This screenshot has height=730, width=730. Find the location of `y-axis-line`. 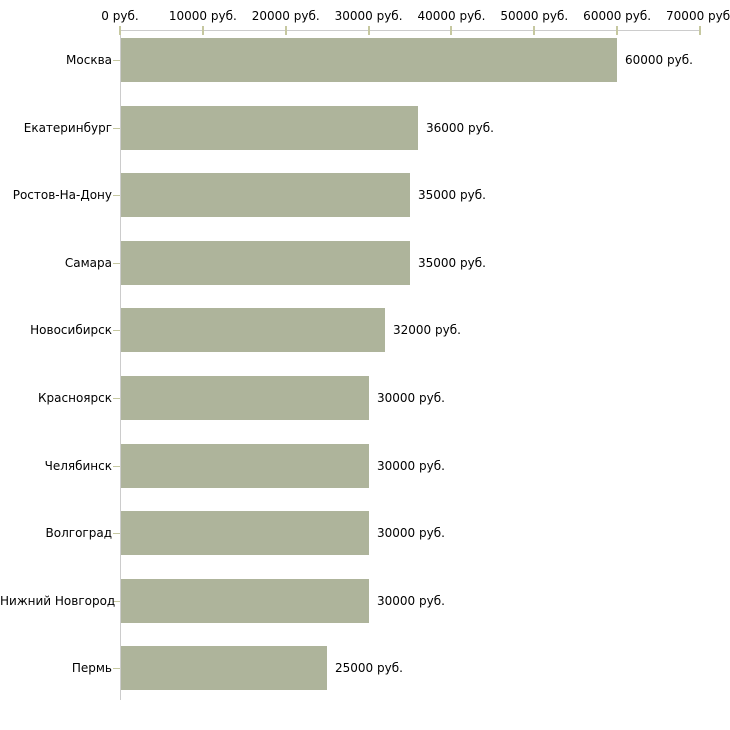

y-axis-line is located at coordinates (120, 365).